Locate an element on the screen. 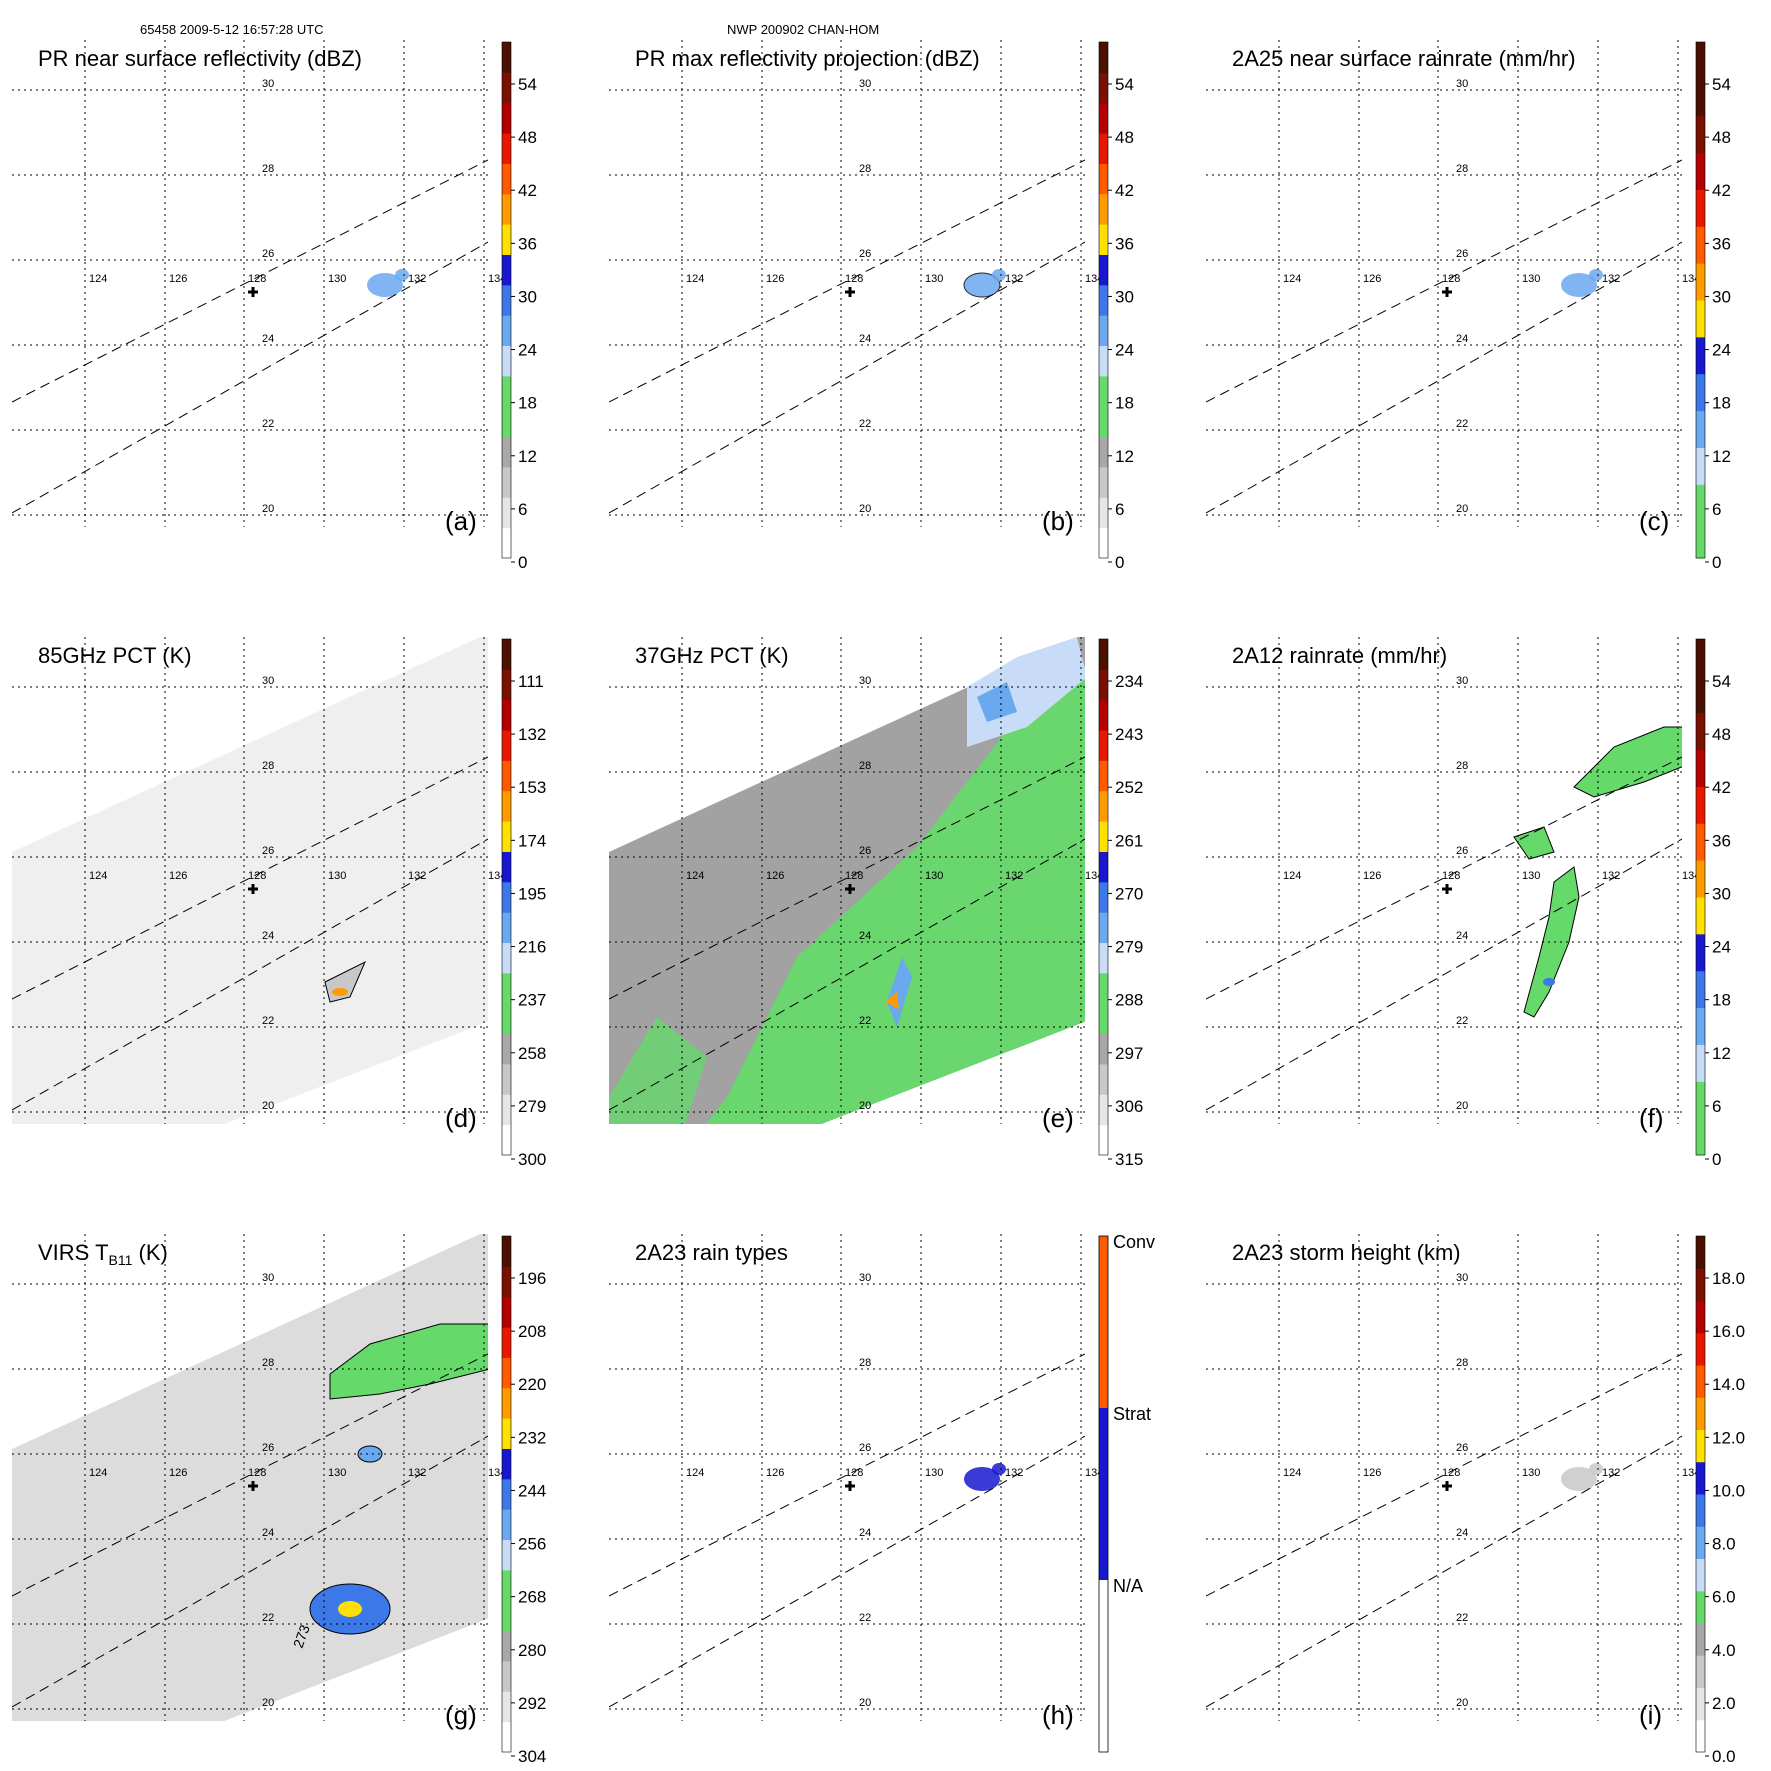 The height and width of the screenshot is (1771, 1771). band-core is located at coordinates (340, 992).